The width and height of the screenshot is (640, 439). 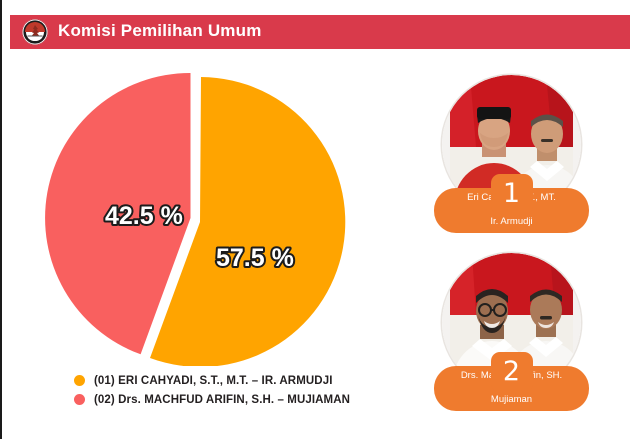 I want to click on candidate-card-2: 2 Drs. Machfud Arifin, SH. & Mujiaman, so click(x=511, y=329).